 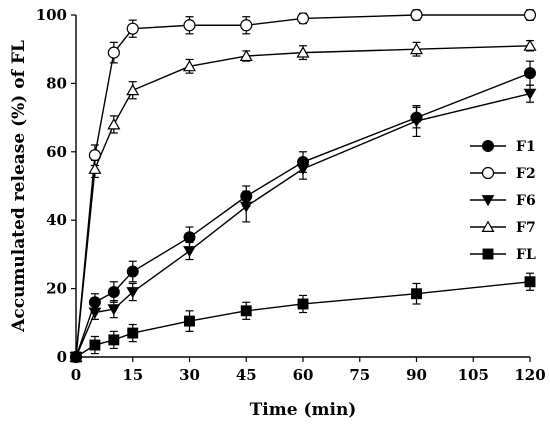 What do you see at coordinates (526, 147) in the screenshot?
I see `legend-label: F1` at bounding box center [526, 147].